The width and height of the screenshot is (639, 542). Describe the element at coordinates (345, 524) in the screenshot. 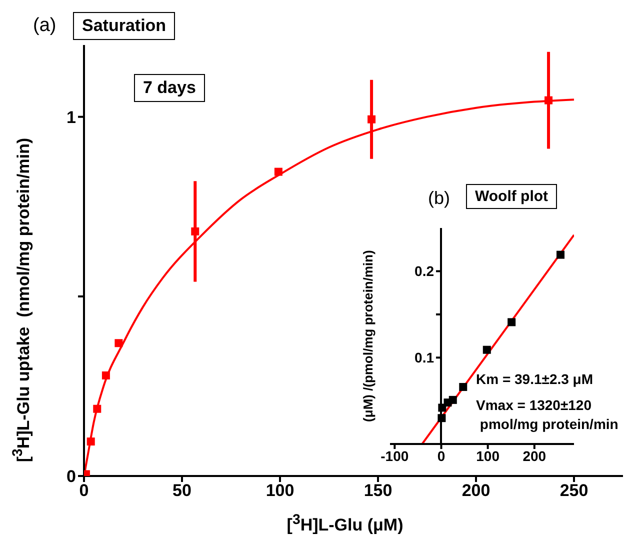

I see `x-axis-title: [$^{3}$H]L-Glu (μM)` at that location.